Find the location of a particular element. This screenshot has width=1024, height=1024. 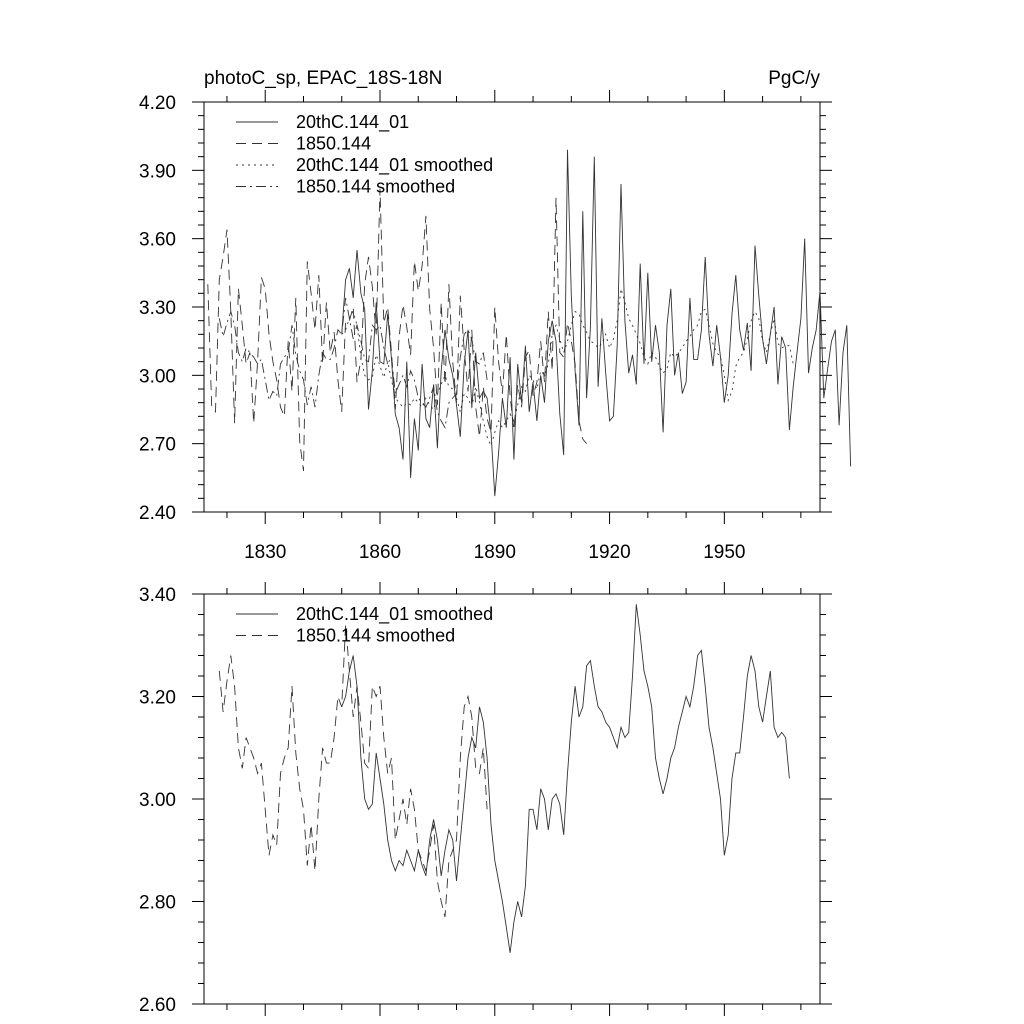

y-tick-label: 3.30 is located at coordinates (157, 308).